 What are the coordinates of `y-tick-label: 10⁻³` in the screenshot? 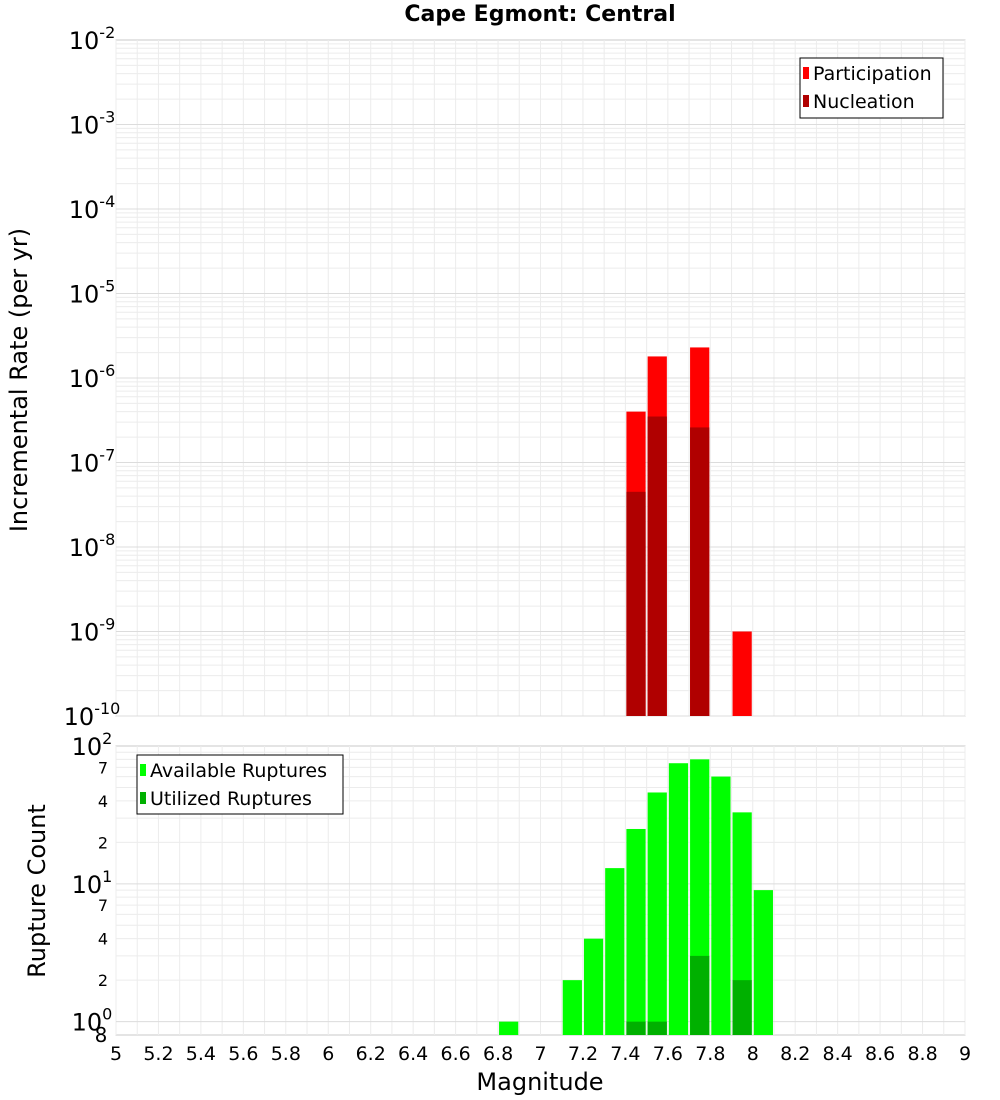 It's located at (92, 124).